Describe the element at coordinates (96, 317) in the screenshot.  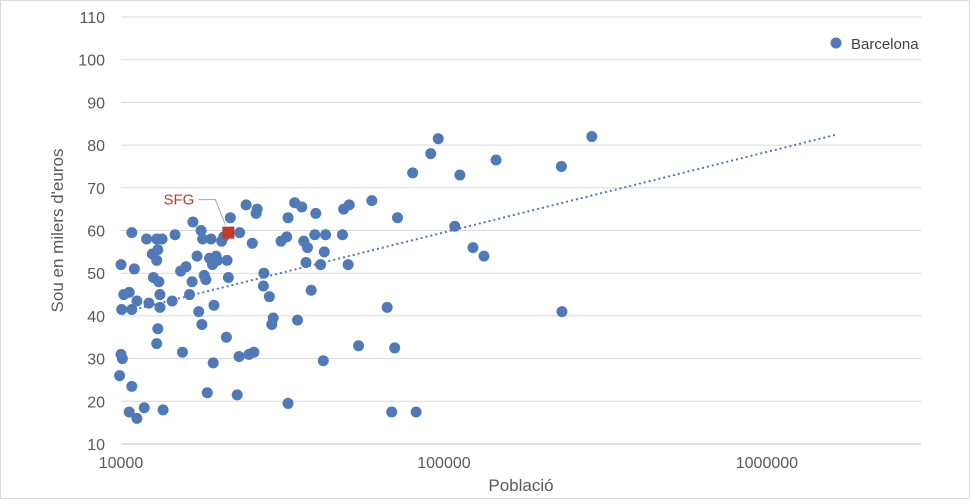
I see `y-tick-label: 40` at that location.